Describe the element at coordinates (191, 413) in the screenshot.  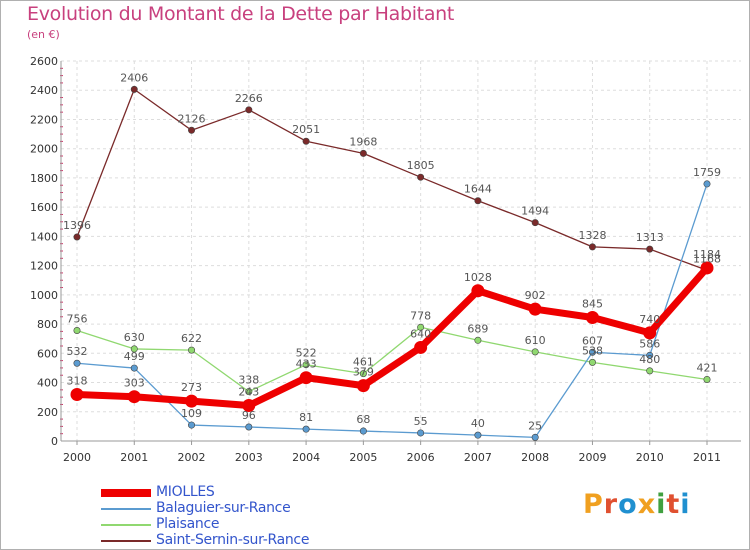
I see `data-label-balaguier-sur-rance: 109` at that location.